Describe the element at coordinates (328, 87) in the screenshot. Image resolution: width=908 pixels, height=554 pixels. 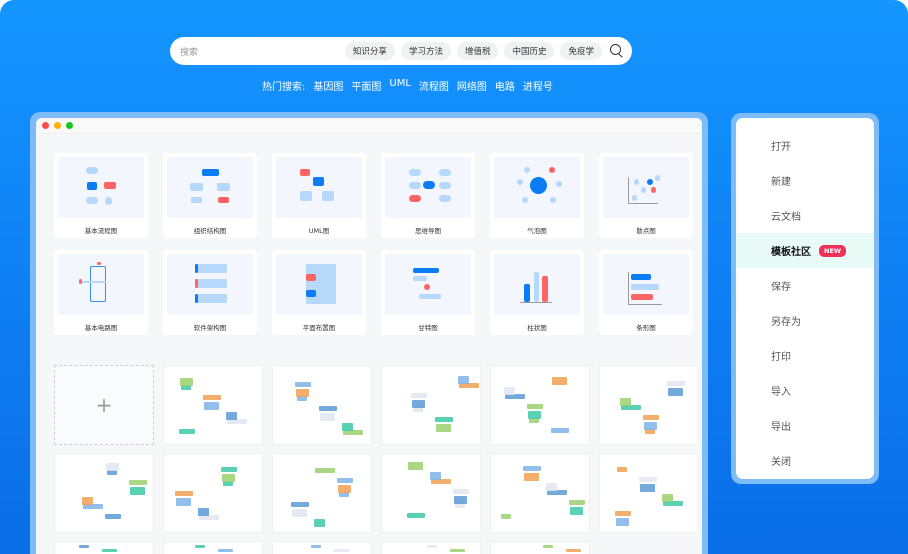
I see `hot-search-link: 基因图` at that location.